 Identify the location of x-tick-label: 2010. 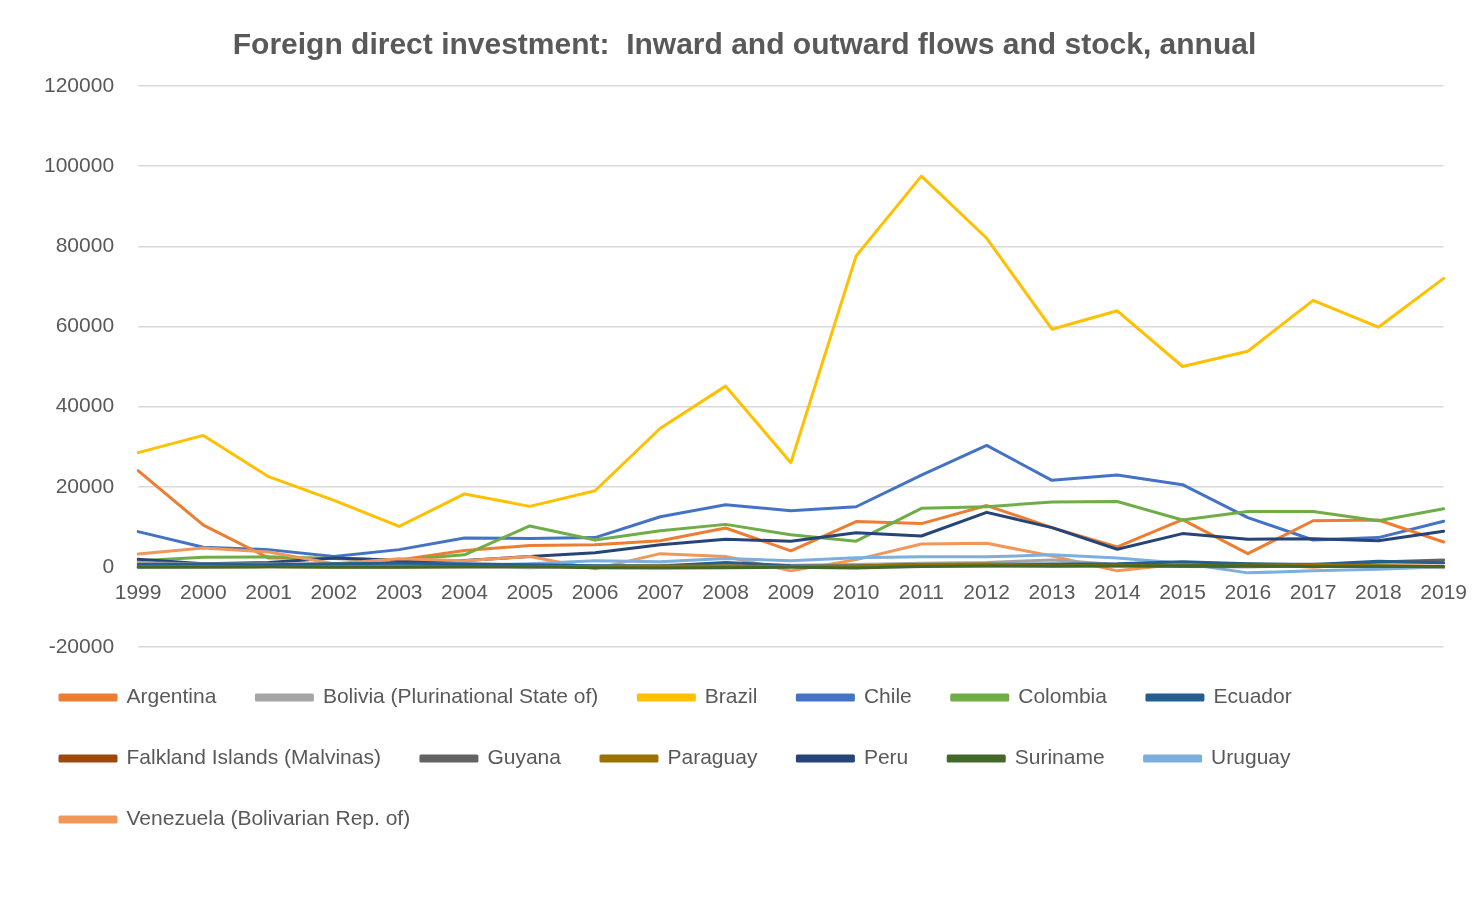
(856, 592).